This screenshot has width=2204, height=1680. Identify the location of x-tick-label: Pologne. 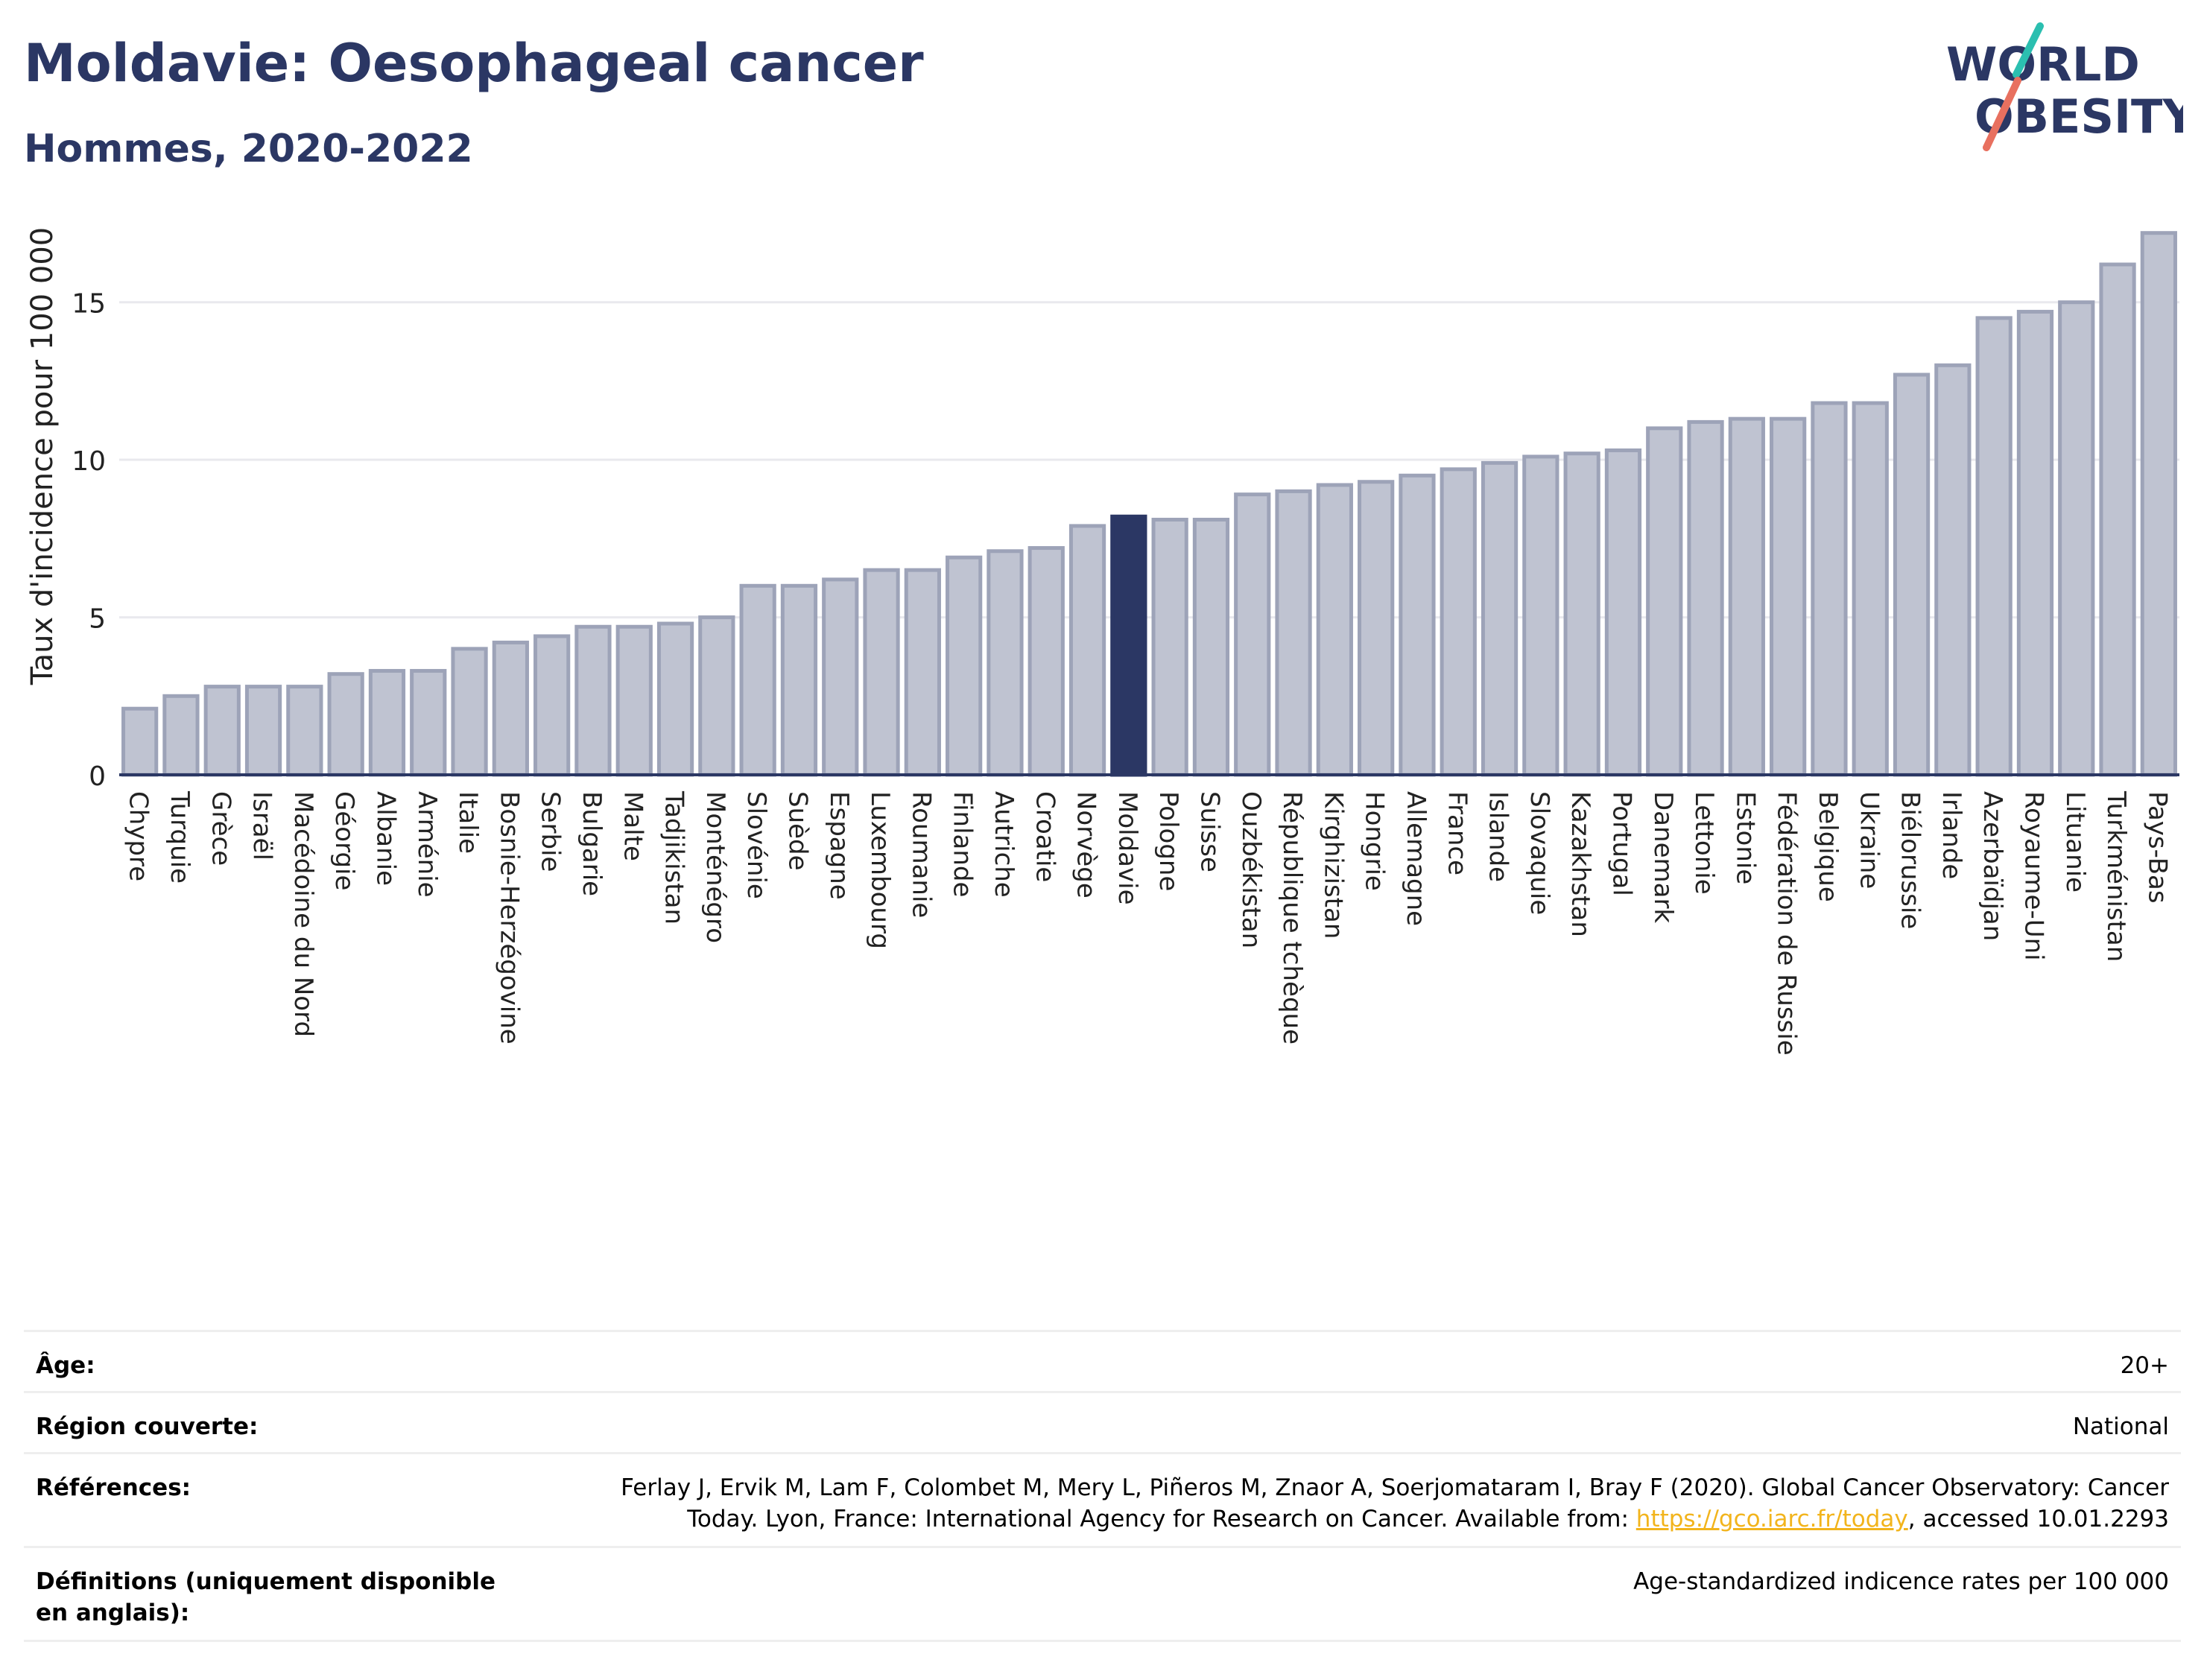
(1168, 841).